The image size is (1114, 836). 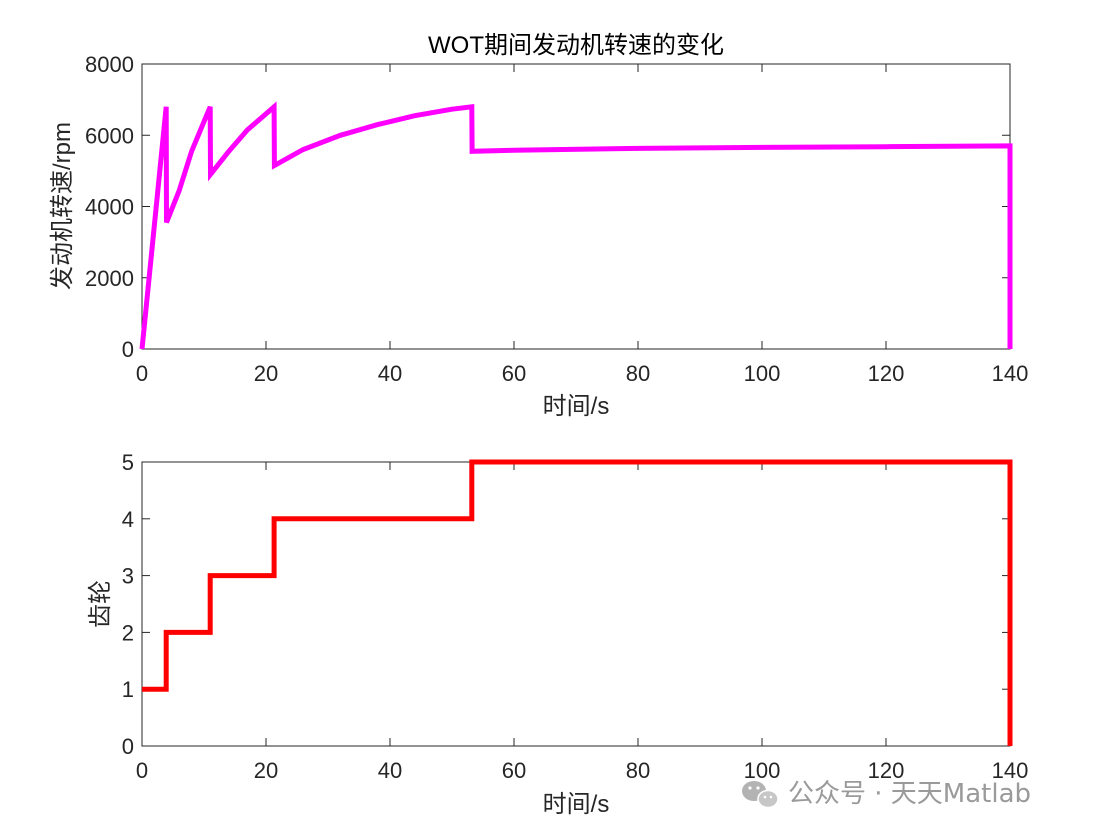 What do you see at coordinates (266, 770) in the screenshot?
I see `gear-xtick-label: 20` at bounding box center [266, 770].